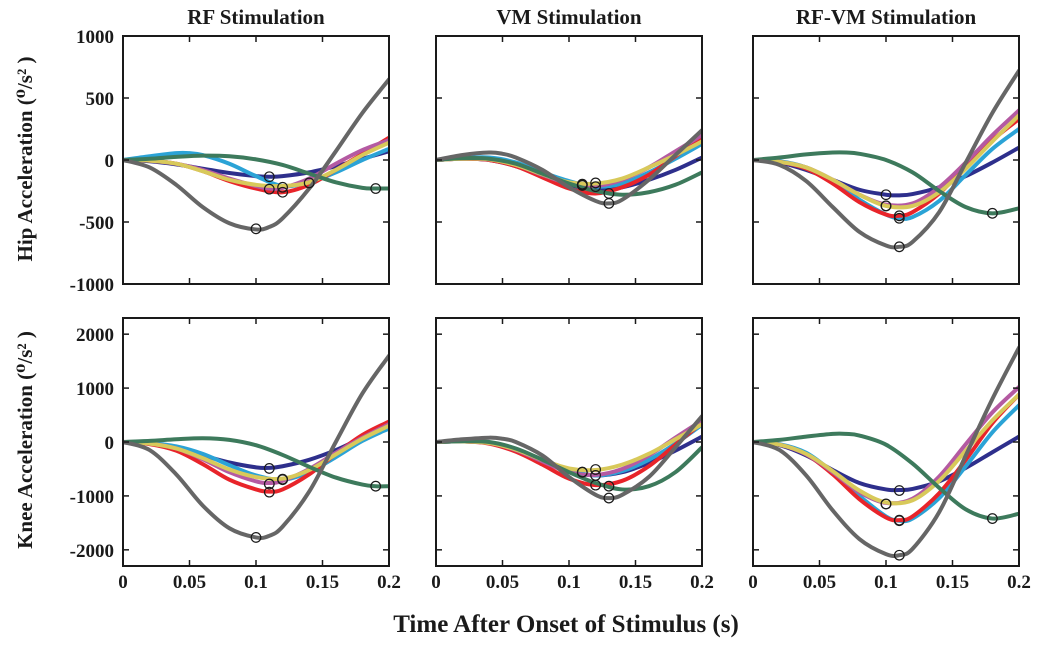 This screenshot has width=1045, height=645. What do you see at coordinates (25, 440) in the screenshot?
I see `knee-ylabel: Knee Acceleration (⁰/s² )` at bounding box center [25, 440].